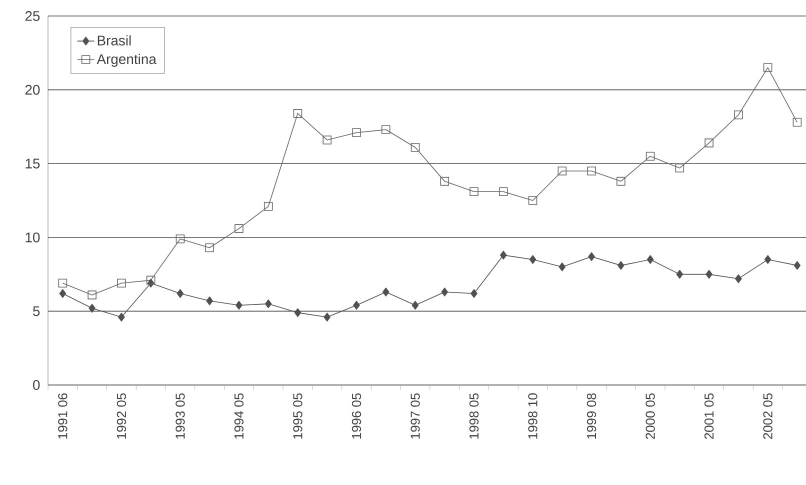  What do you see at coordinates (767, 416) in the screenshot?
I see `x-tick-label: 2002 05` at bounding box center [767, 416].